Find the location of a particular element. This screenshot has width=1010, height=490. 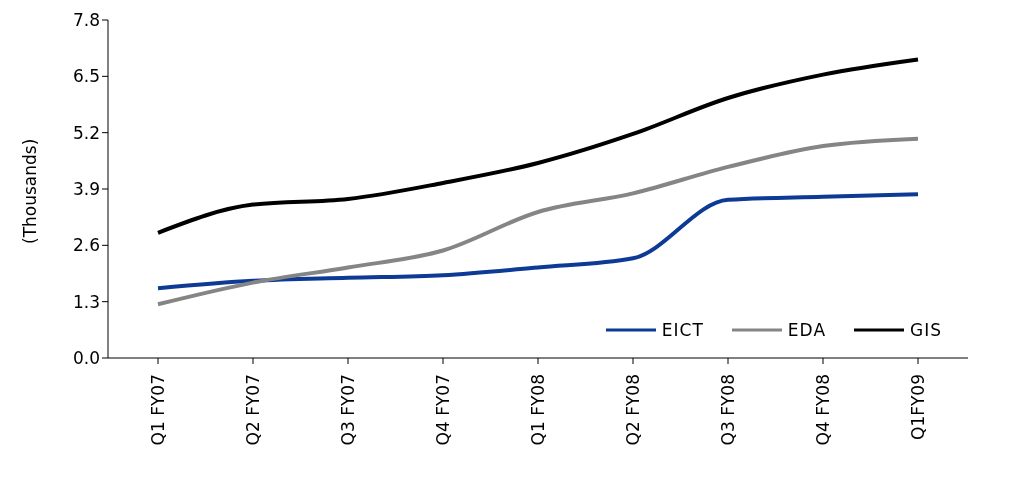

y-tick-label: 2.6 is located at coordinates (86, 245).